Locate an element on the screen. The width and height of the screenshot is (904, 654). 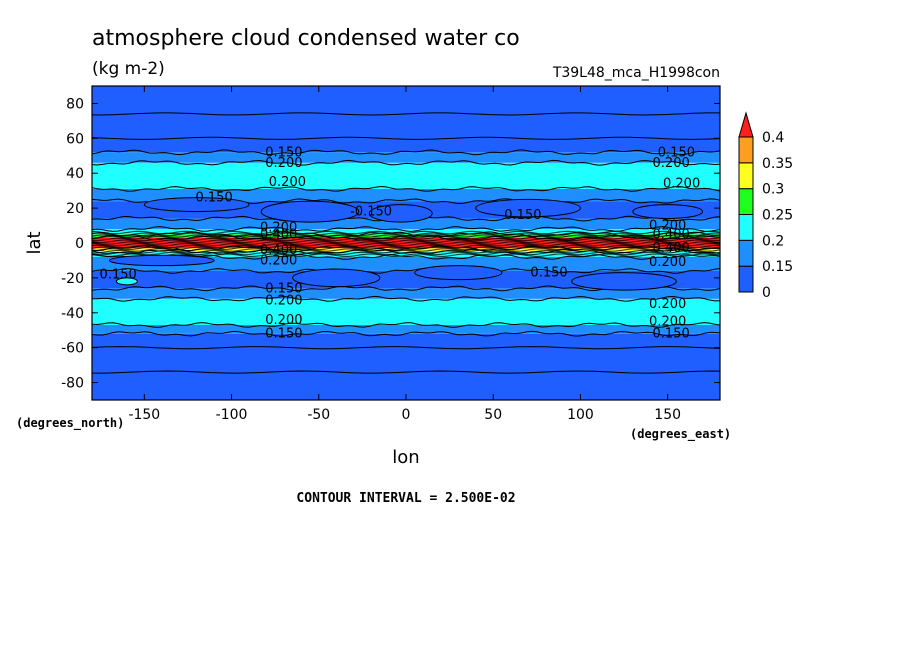
contour-label-12: 0.200 is located at coordinates (278, 260).